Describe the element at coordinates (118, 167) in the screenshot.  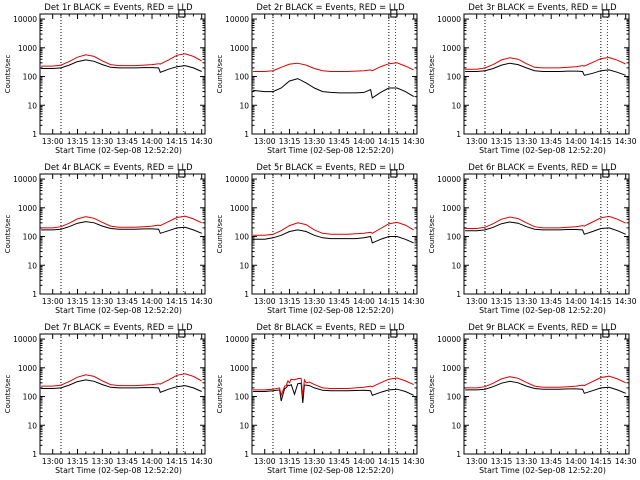
I see `chart-title: Det 4r BLACK = Events, RED = LLD` at that location.